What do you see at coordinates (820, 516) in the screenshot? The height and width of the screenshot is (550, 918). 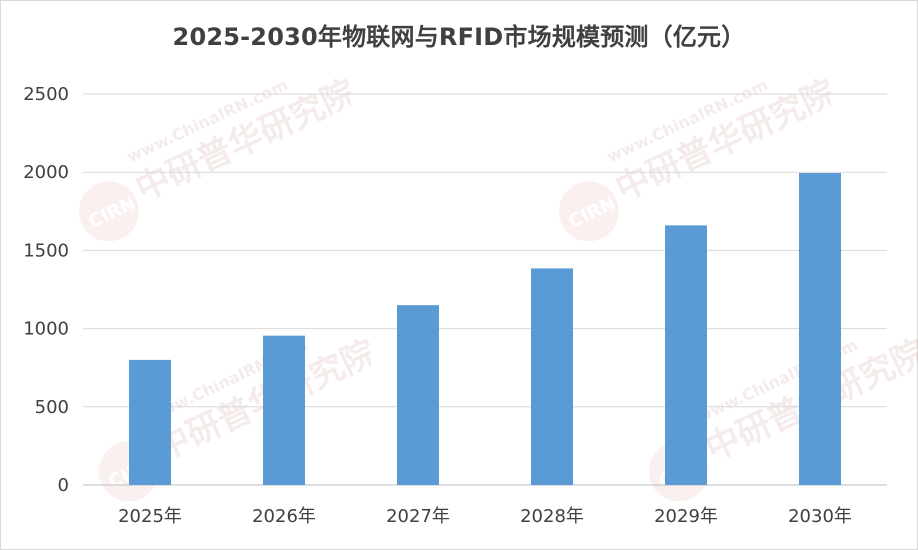 I see `x-tick-label: 2030年` at bounding box center [820, 516].